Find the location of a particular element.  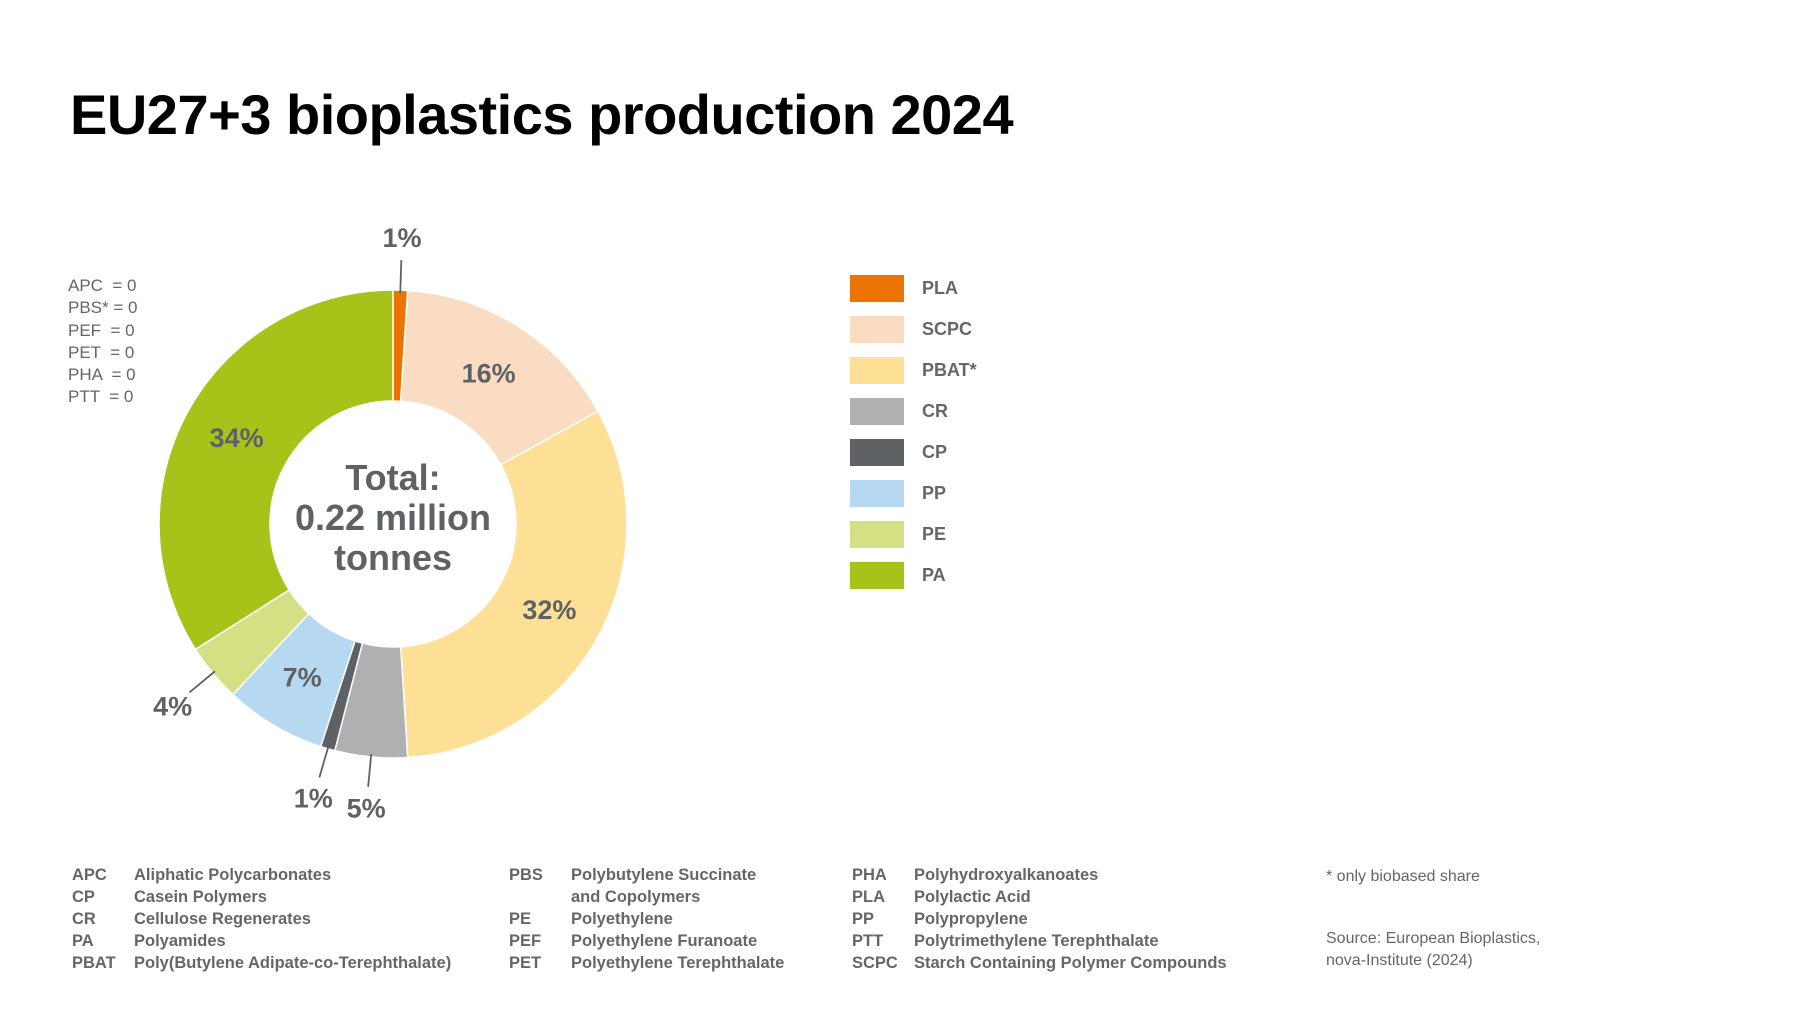

abbreviation-name: Polyhydroxyalkanoates is located at coordinates (1006, 875).